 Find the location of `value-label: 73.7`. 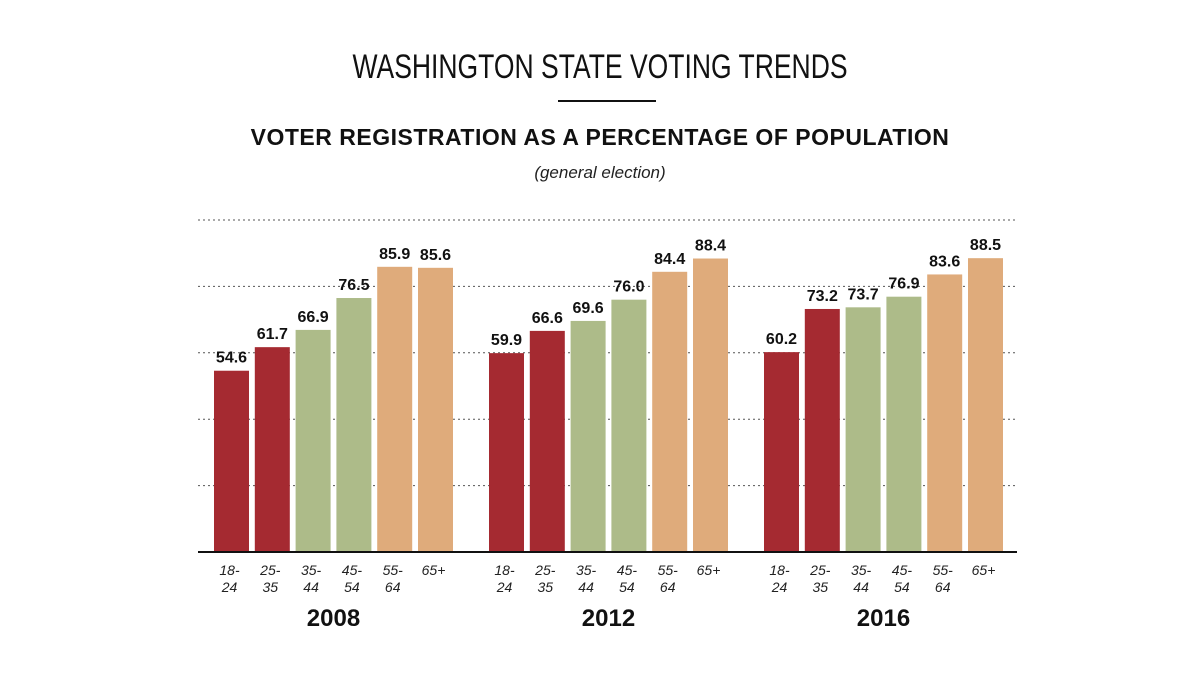

value-label: 73.7 is located at coordinates (863, 294).